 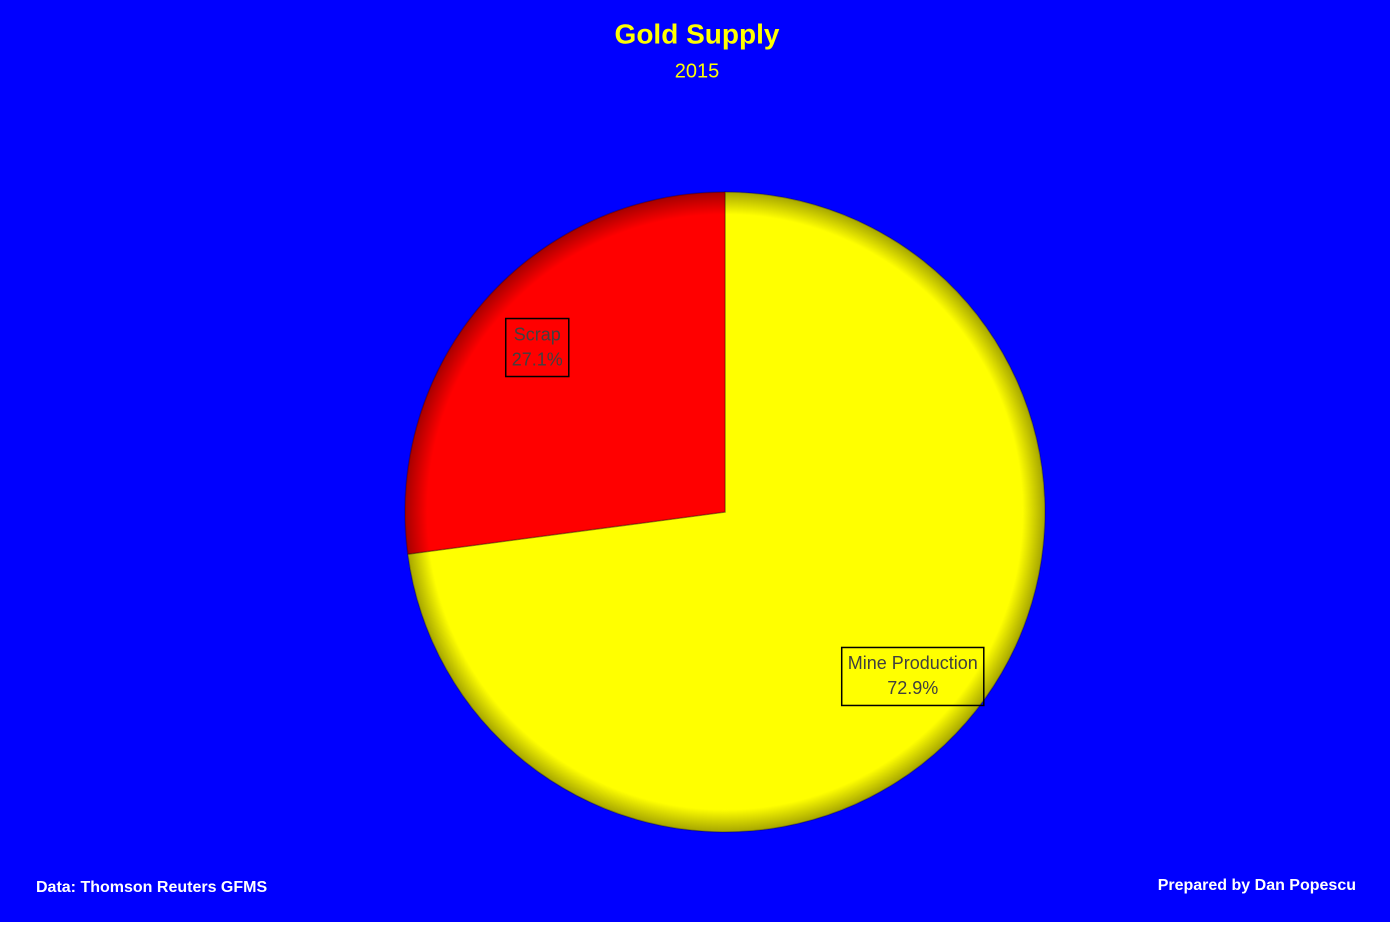 What do you see at coordinates (537, 359) in the screenshot?
I see `data-label-value: 27.1%` at bounding box center [537, 359].